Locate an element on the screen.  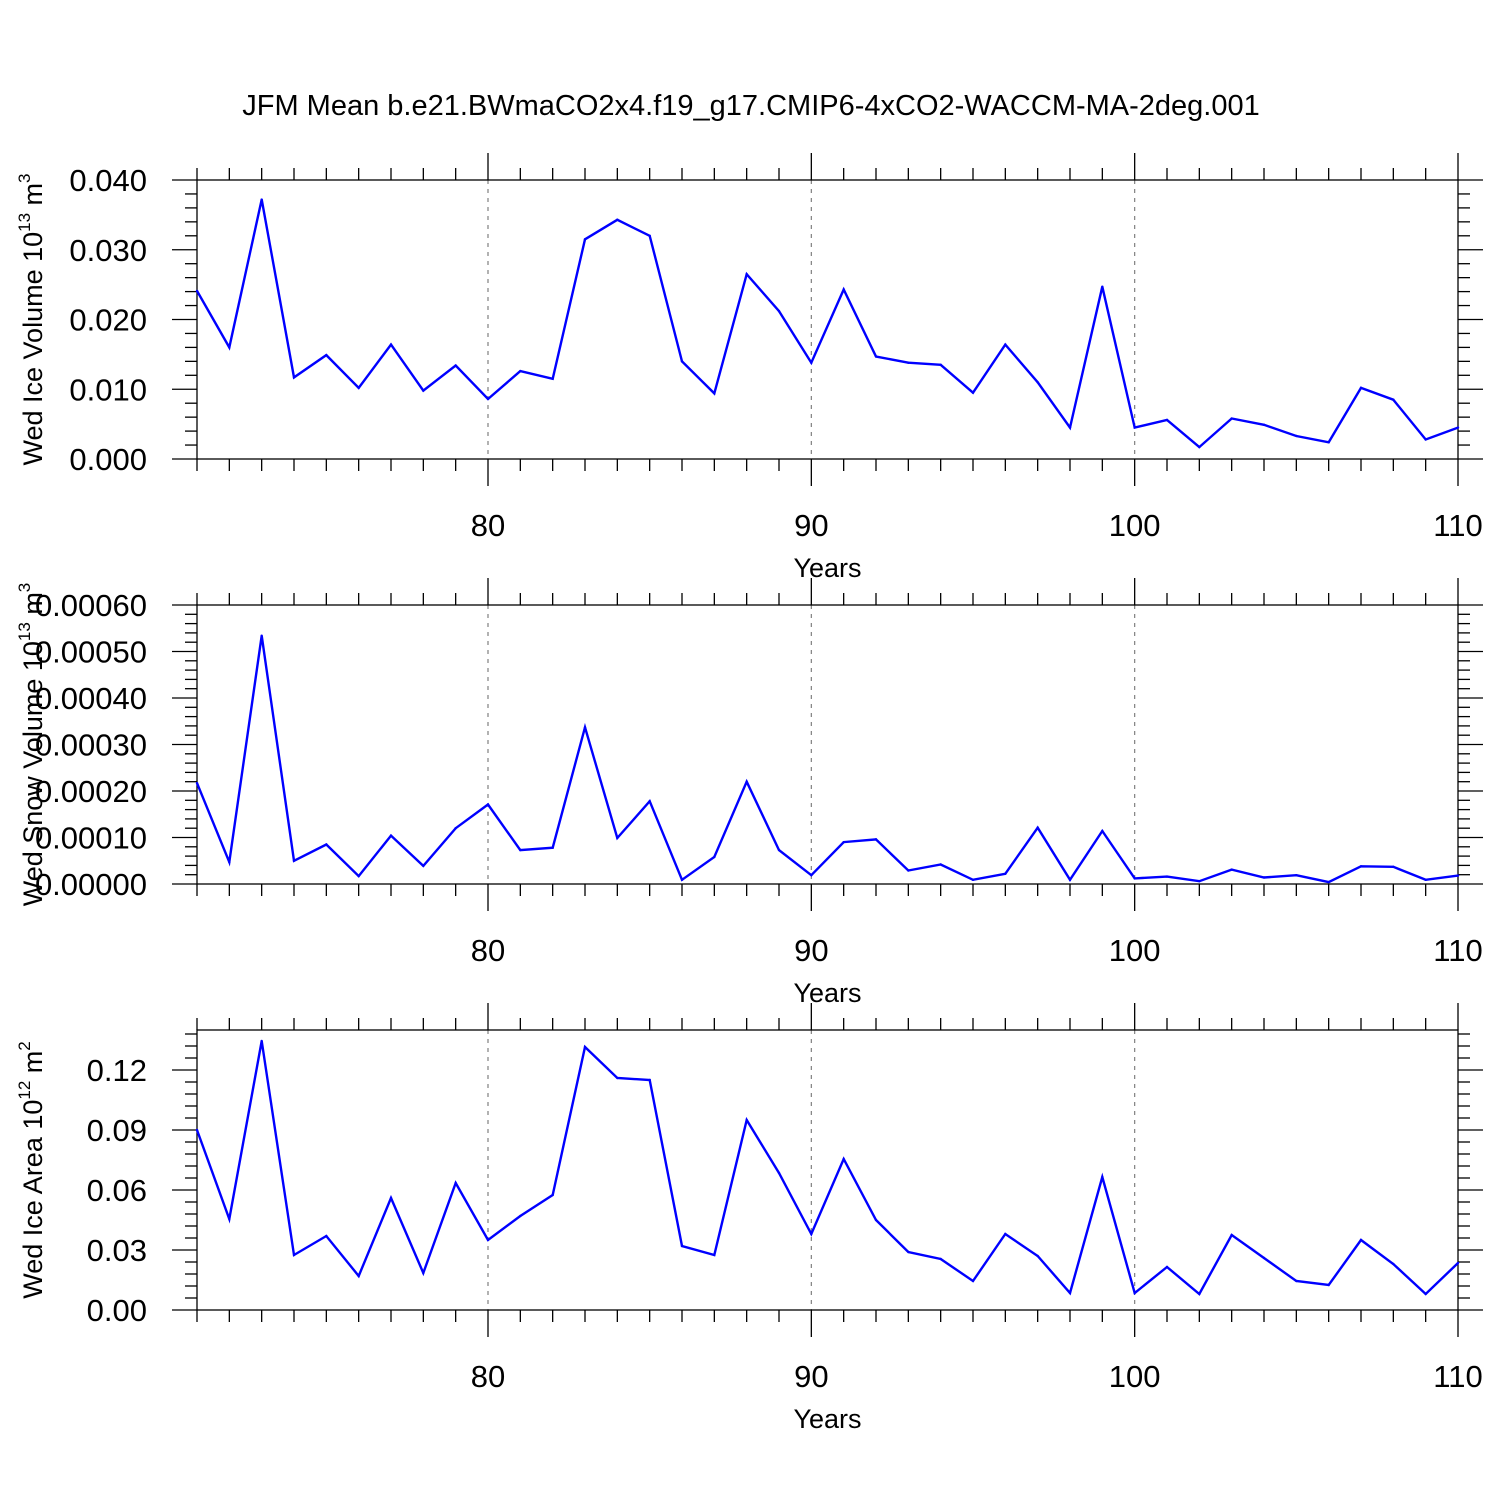
y-tick-label: 0.00030 is located at coordinates (91, 745).